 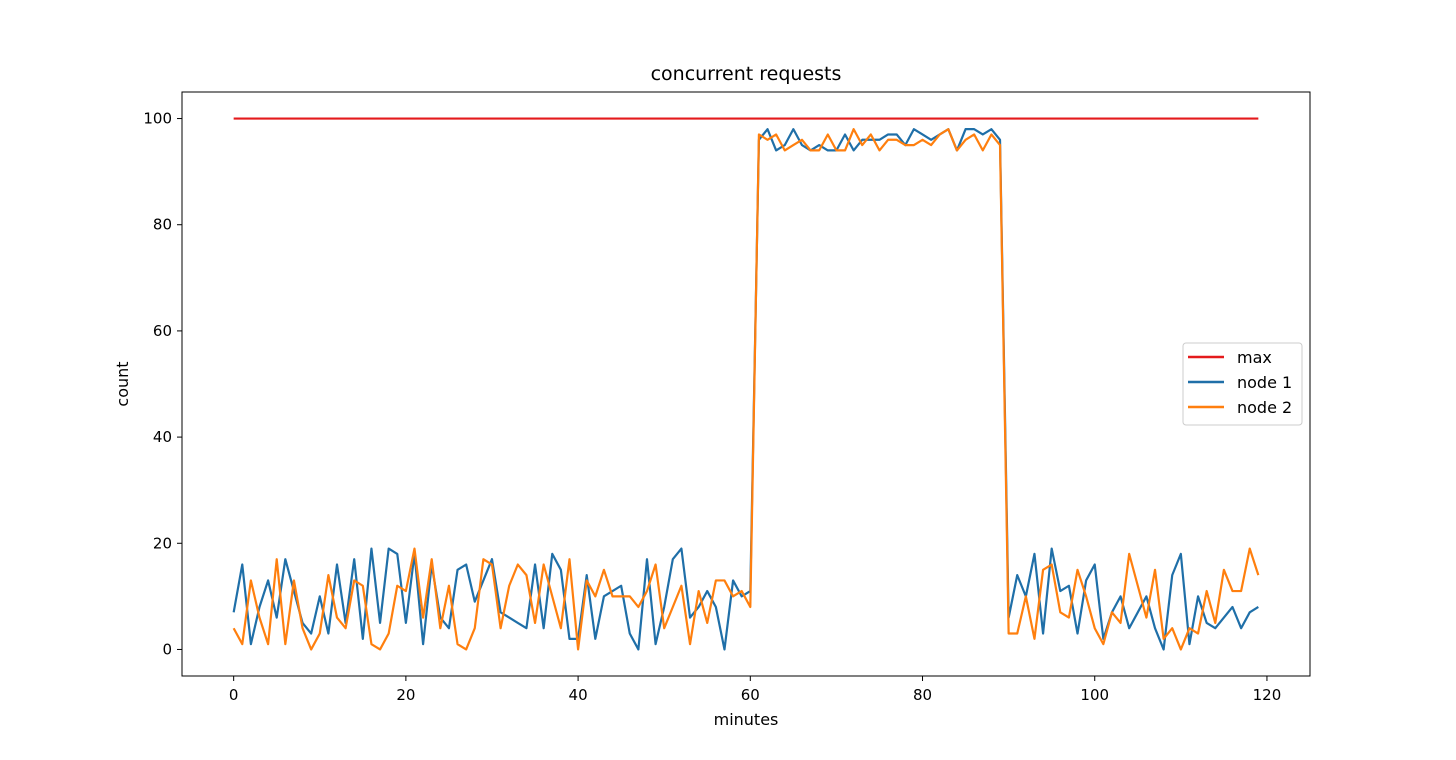 What do you see at coordinates (1267, 695) in the screenshot?
I see `x-tick-label: 120` at bounding box center [1267, 695].